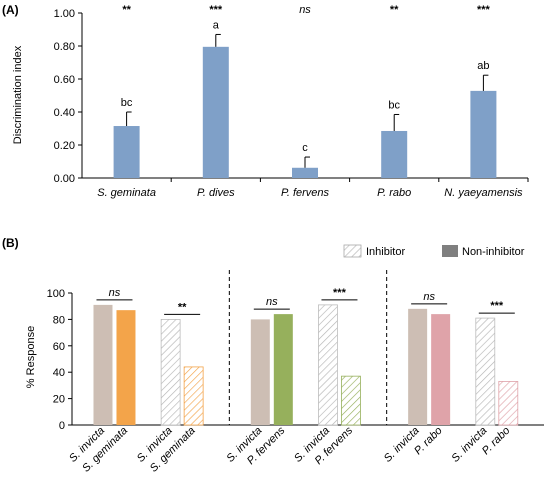  What do you see at coordinates (126, 193) in the screenshot?
I see `a-x-tick-label: S. geminata` at bounding box center [126, 193].